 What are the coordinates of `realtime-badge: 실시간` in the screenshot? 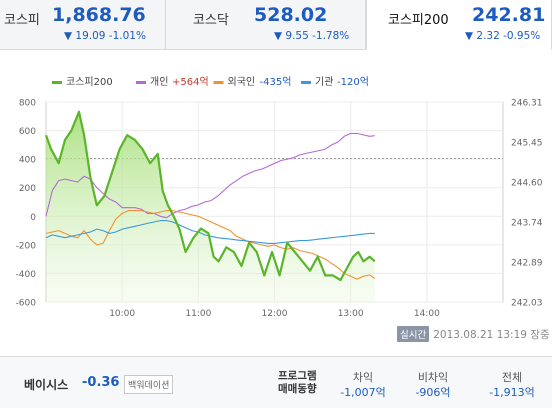 It's located at (413, 334).